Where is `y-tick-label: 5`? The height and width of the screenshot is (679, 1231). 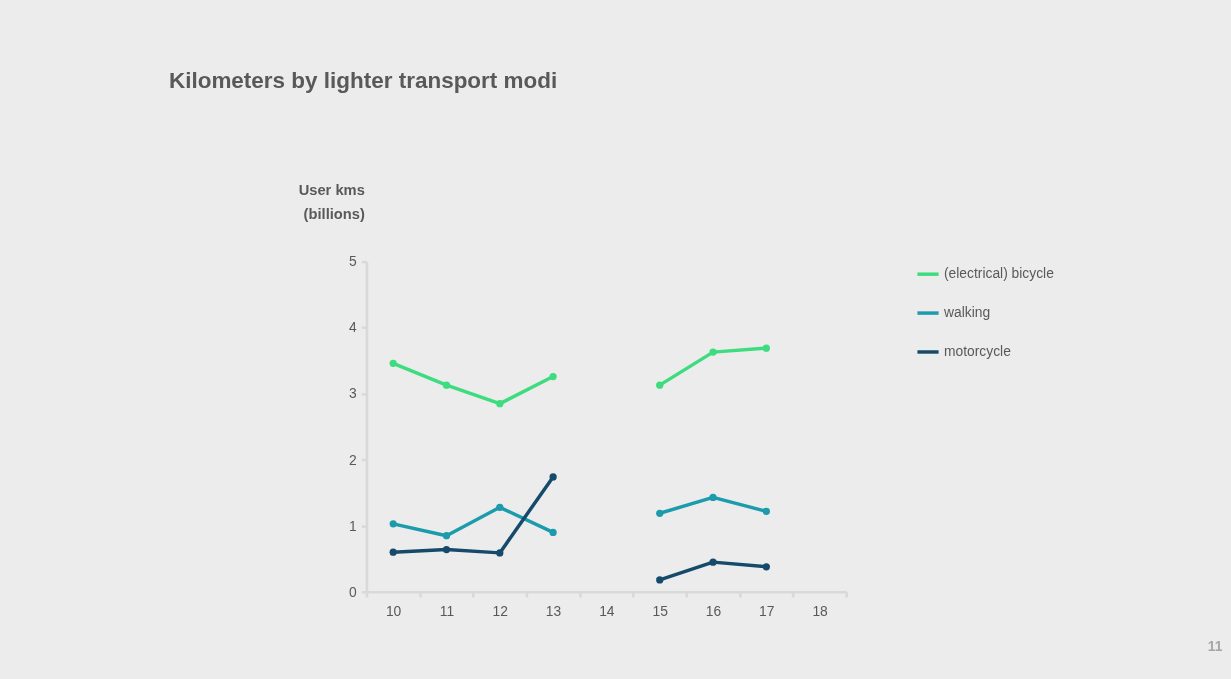 y-tick-label: 5 is located at coordinates (352, 261).